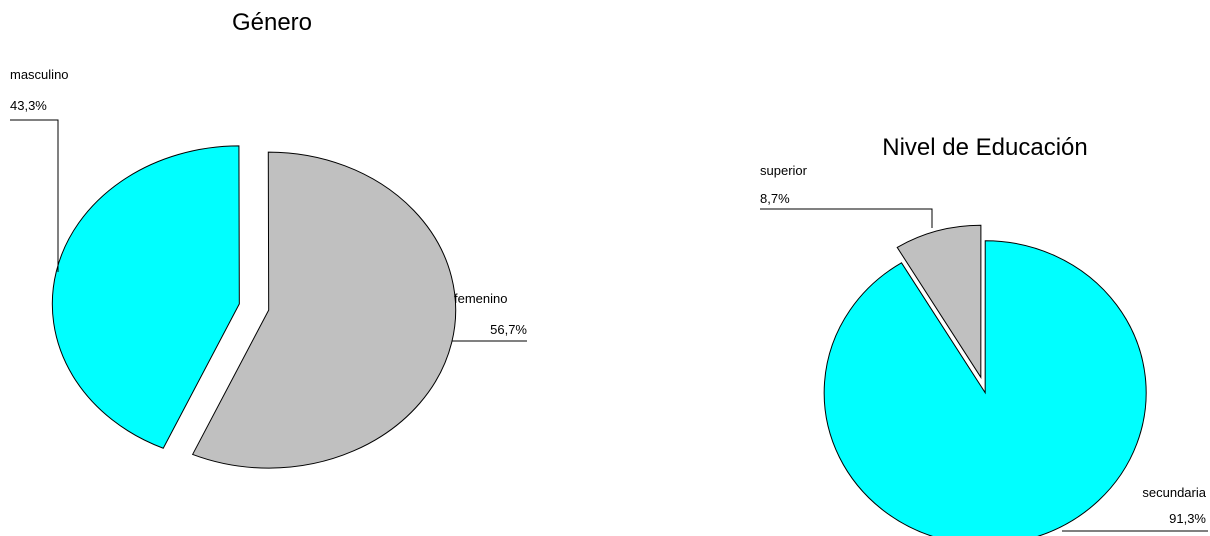 The width and height of the screenshot is (1210, 536). I want to click on femenino-percent: 56,7%, so click(508, 329).